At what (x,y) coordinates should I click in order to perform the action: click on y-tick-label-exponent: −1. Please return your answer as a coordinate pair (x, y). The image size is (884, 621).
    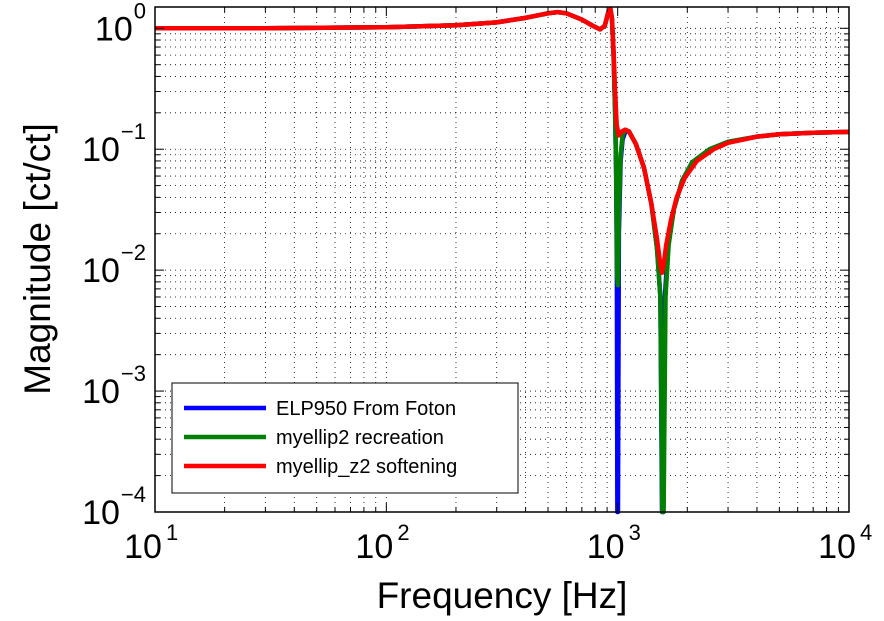
    Looking at the image, I should click on (133, 131).